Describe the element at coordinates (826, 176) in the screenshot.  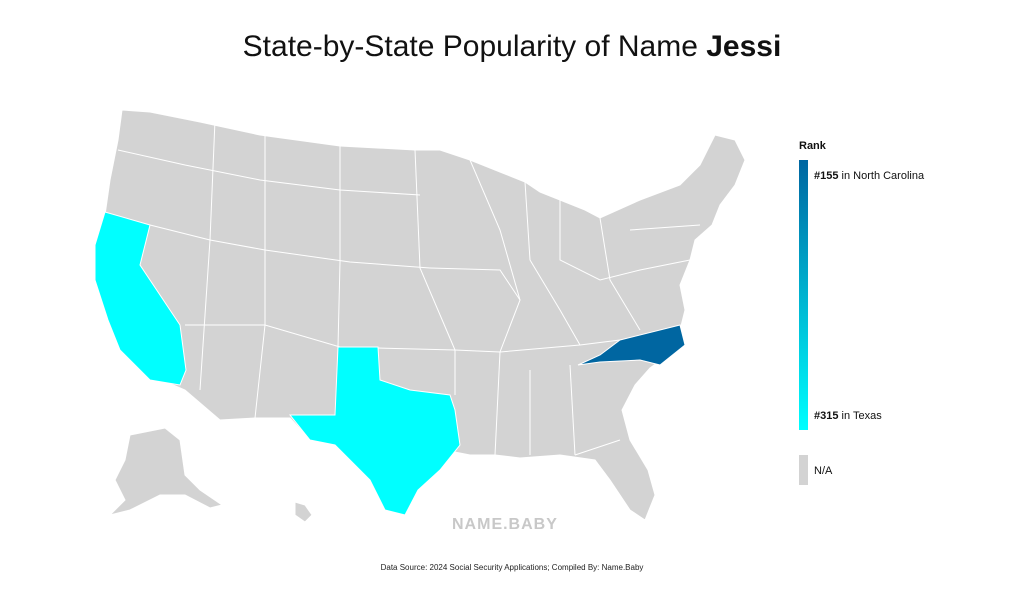
I see `legend-top-rank: #155` at that location.